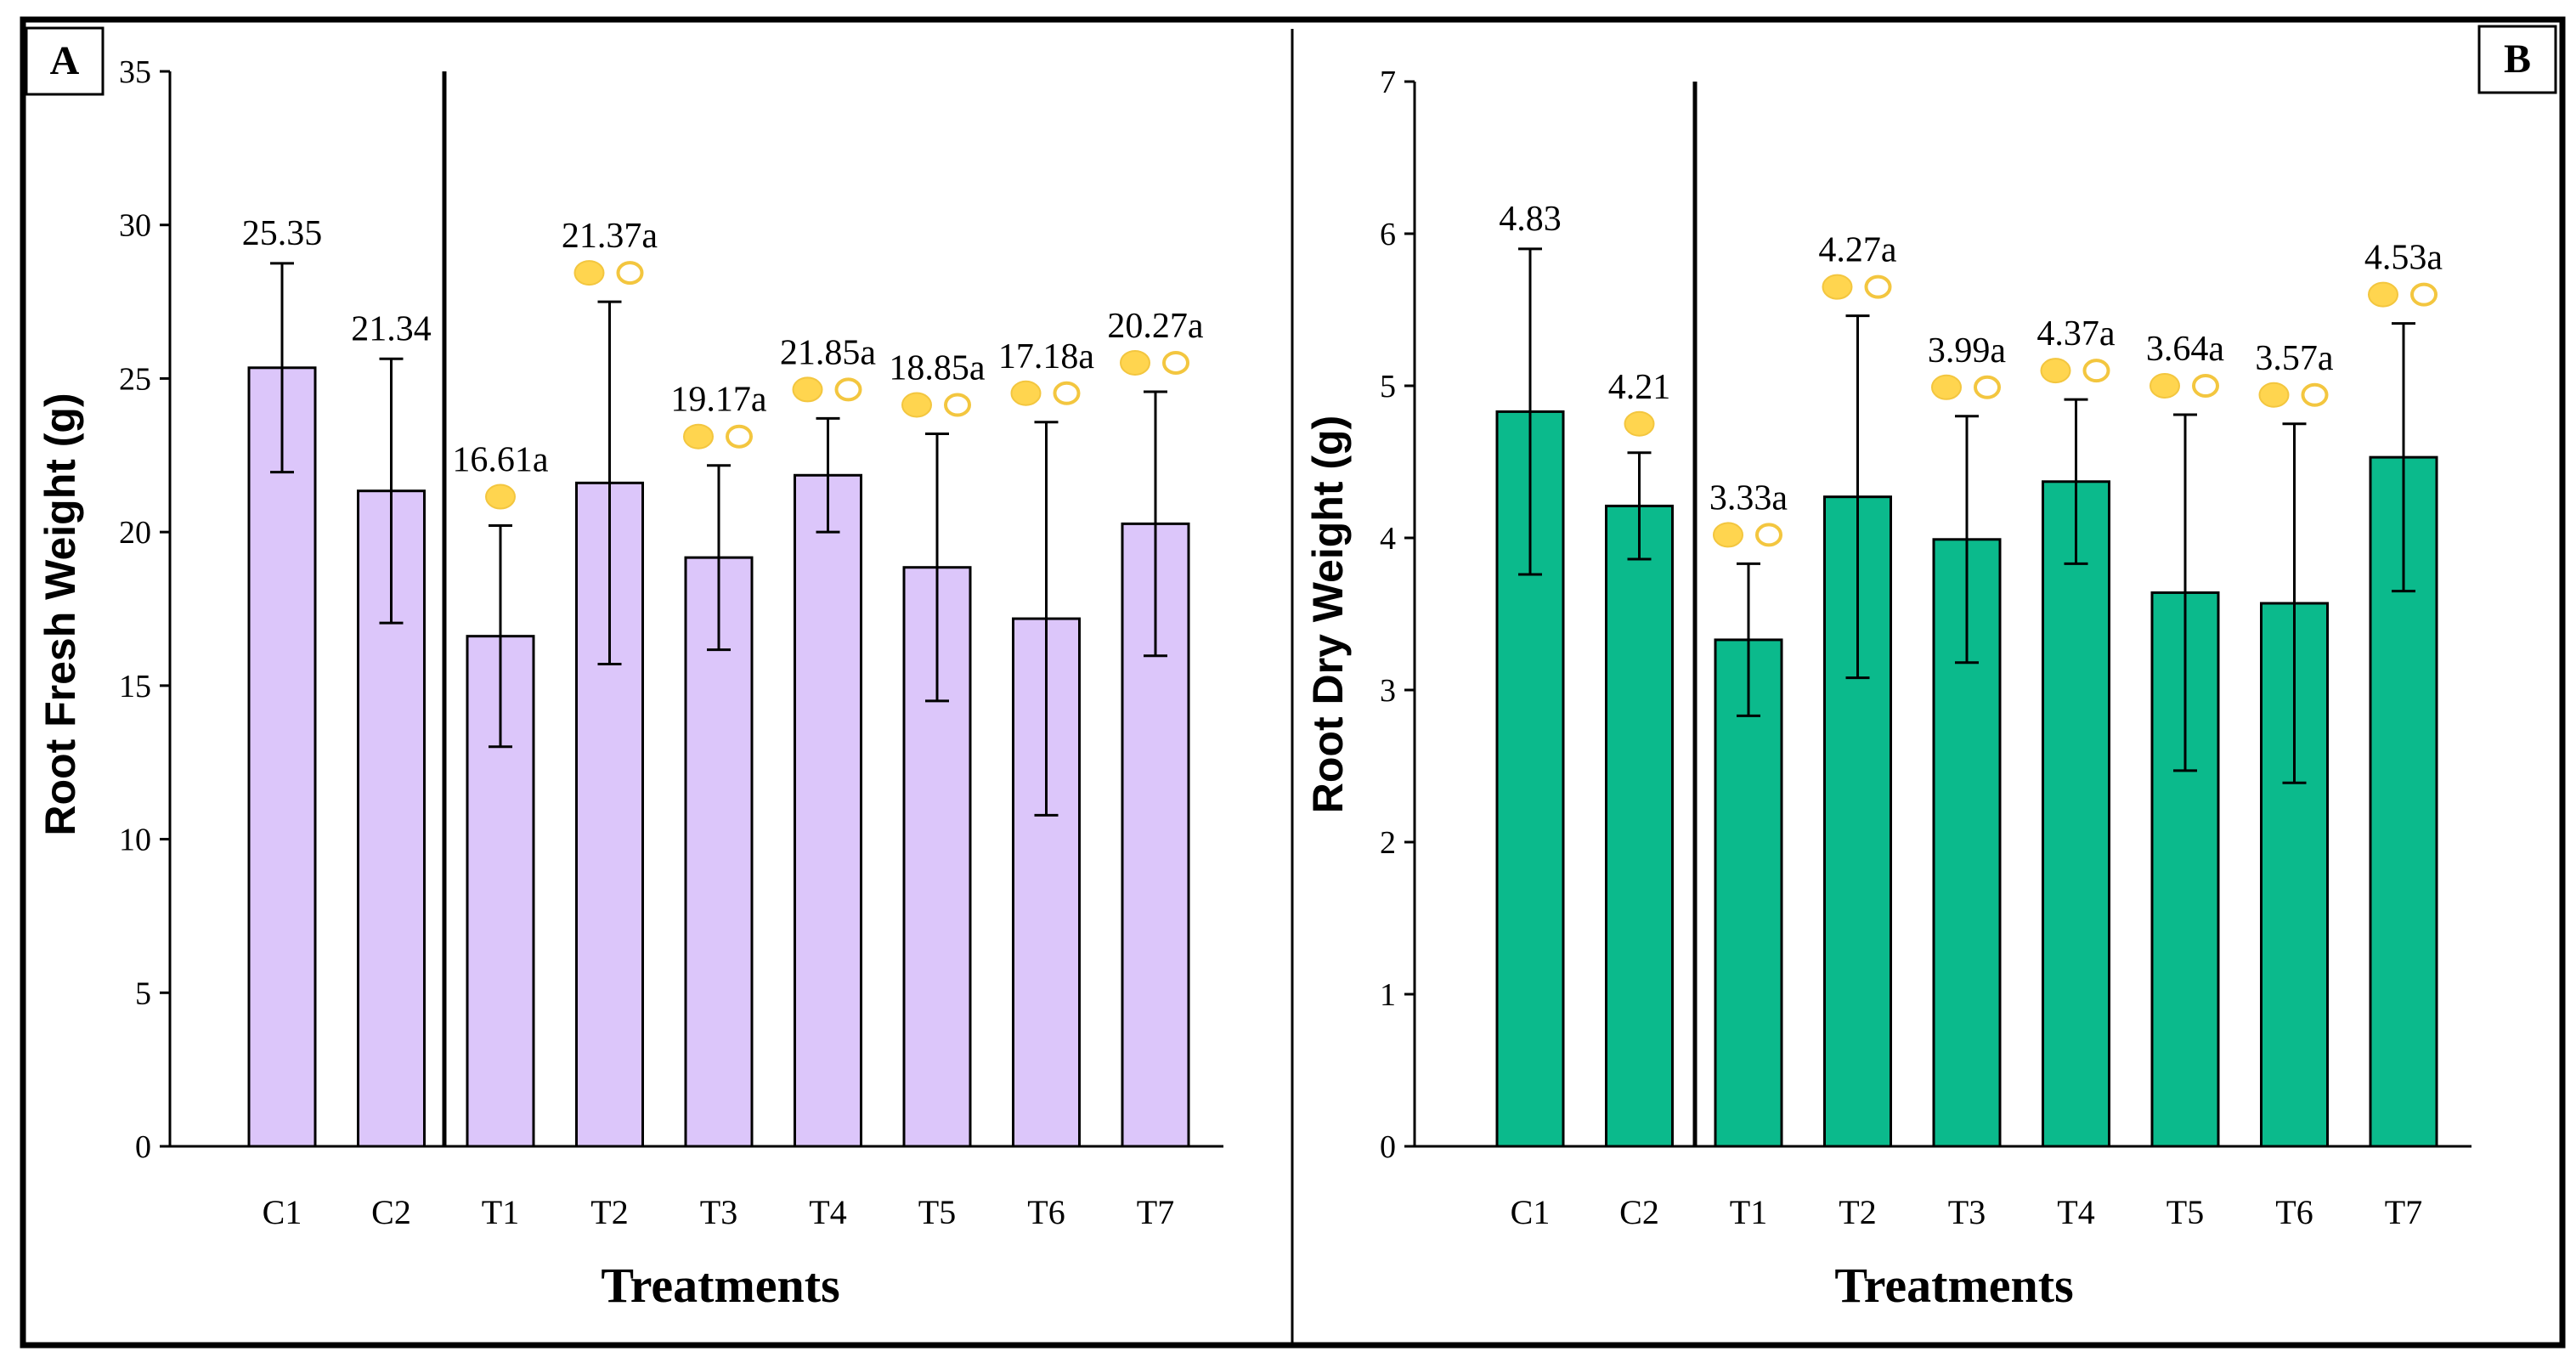 This screenshot has height=1363, width=2576. Describe the element at coordinates (1388, 691) in the screenshot. I see `panel-b-y-tick-label: 3` at that location.